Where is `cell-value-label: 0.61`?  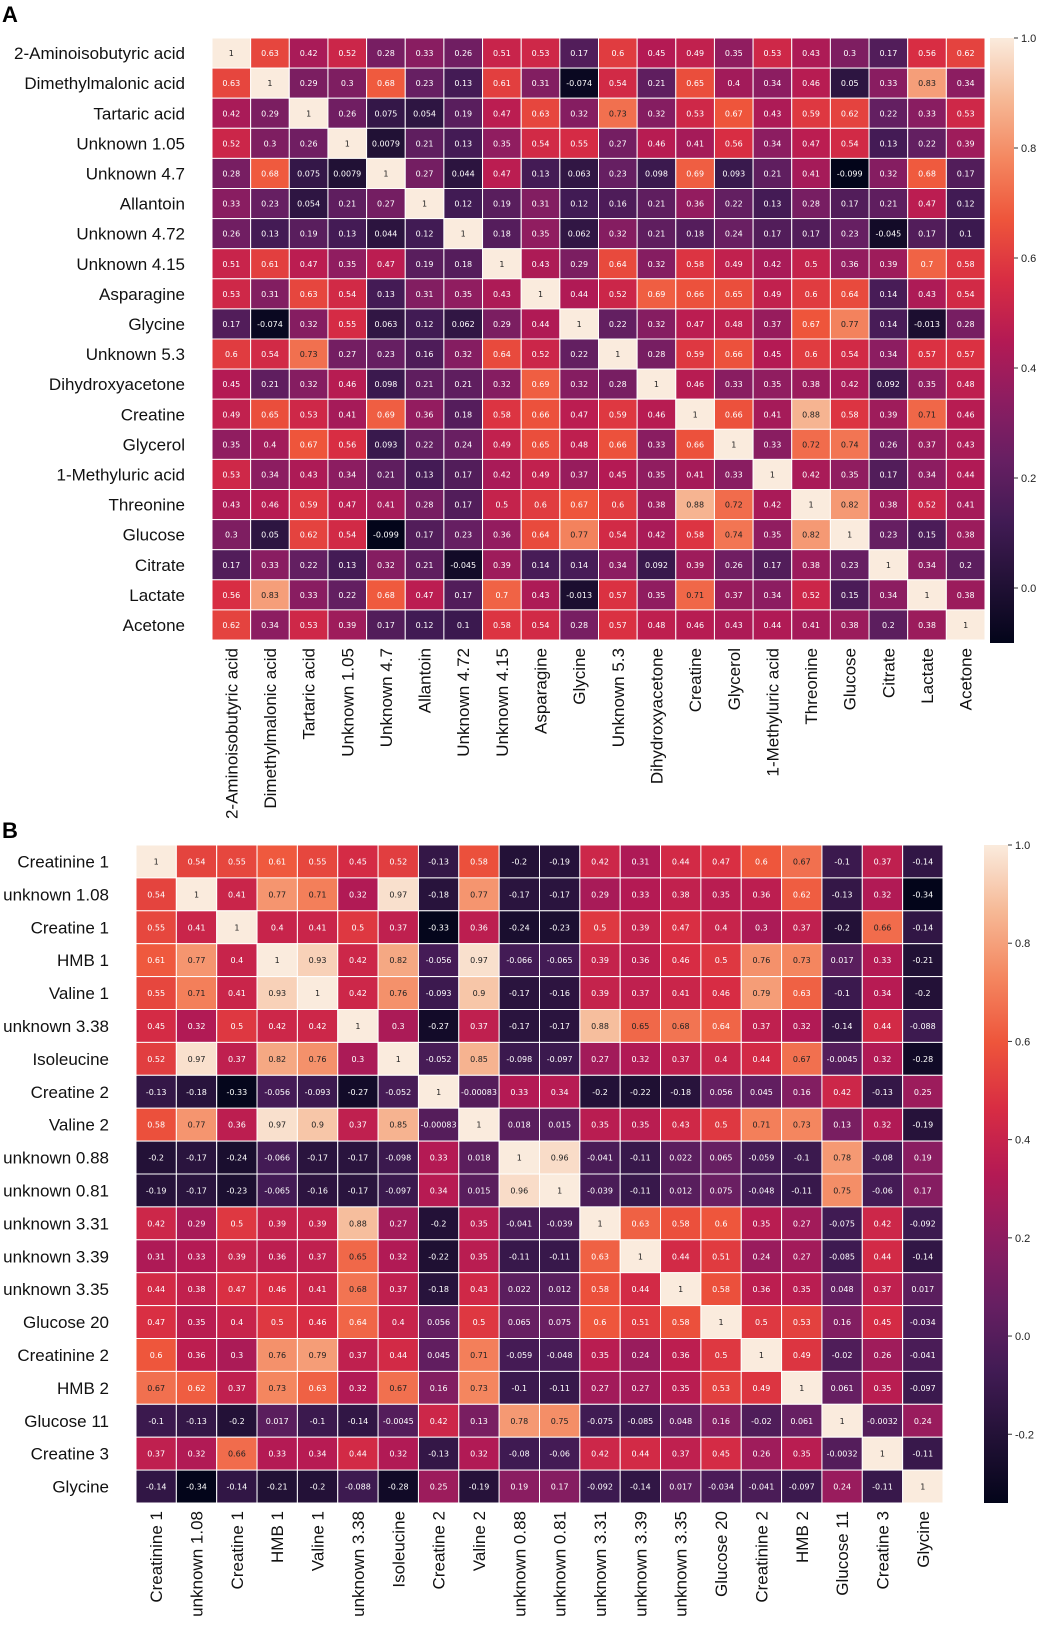 cell-value-label: 0.61 is located at coordinates (270, 264).